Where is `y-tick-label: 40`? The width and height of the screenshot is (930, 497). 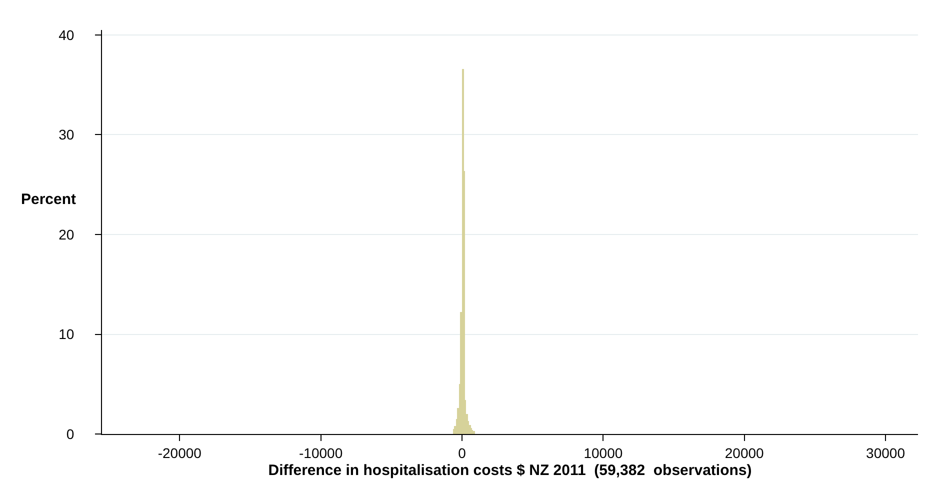
y-tick-label: 40 is located at coordinates (66, 34).